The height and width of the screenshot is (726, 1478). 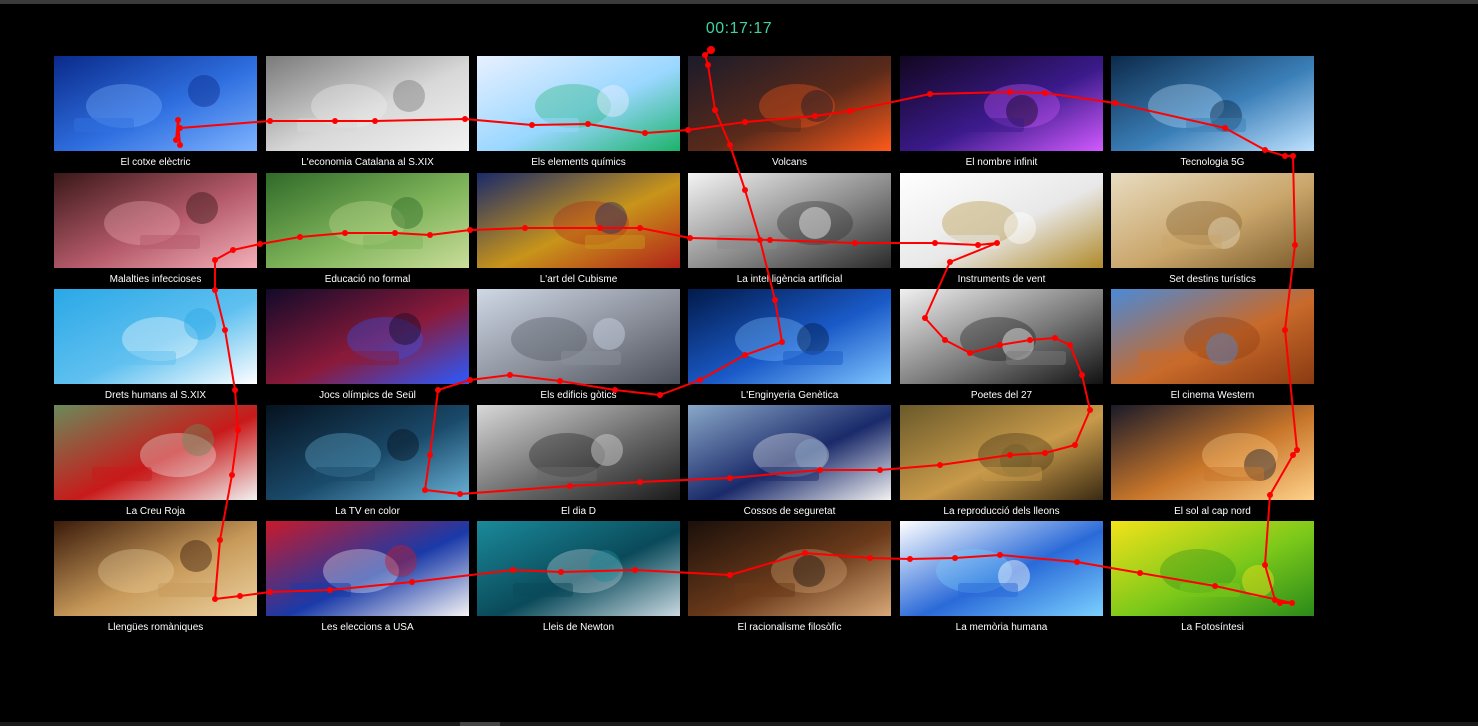 What do you see at coordinates (155, 395) in the screenshot?
I see `topic-label: Drets humans al S.XIX` at bounding box center [155, 395].